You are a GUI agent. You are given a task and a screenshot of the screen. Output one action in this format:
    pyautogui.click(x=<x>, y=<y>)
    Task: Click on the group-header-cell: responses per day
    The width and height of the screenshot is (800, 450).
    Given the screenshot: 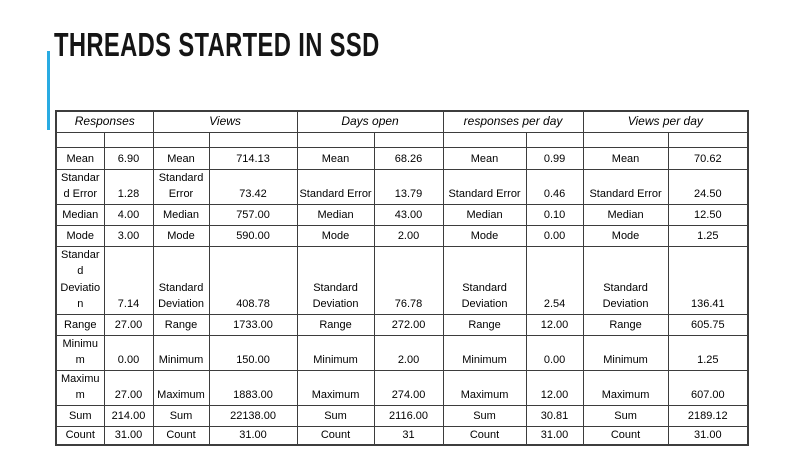 What is the action you would take?
    pyautogui.click(x=513, y=121)
    